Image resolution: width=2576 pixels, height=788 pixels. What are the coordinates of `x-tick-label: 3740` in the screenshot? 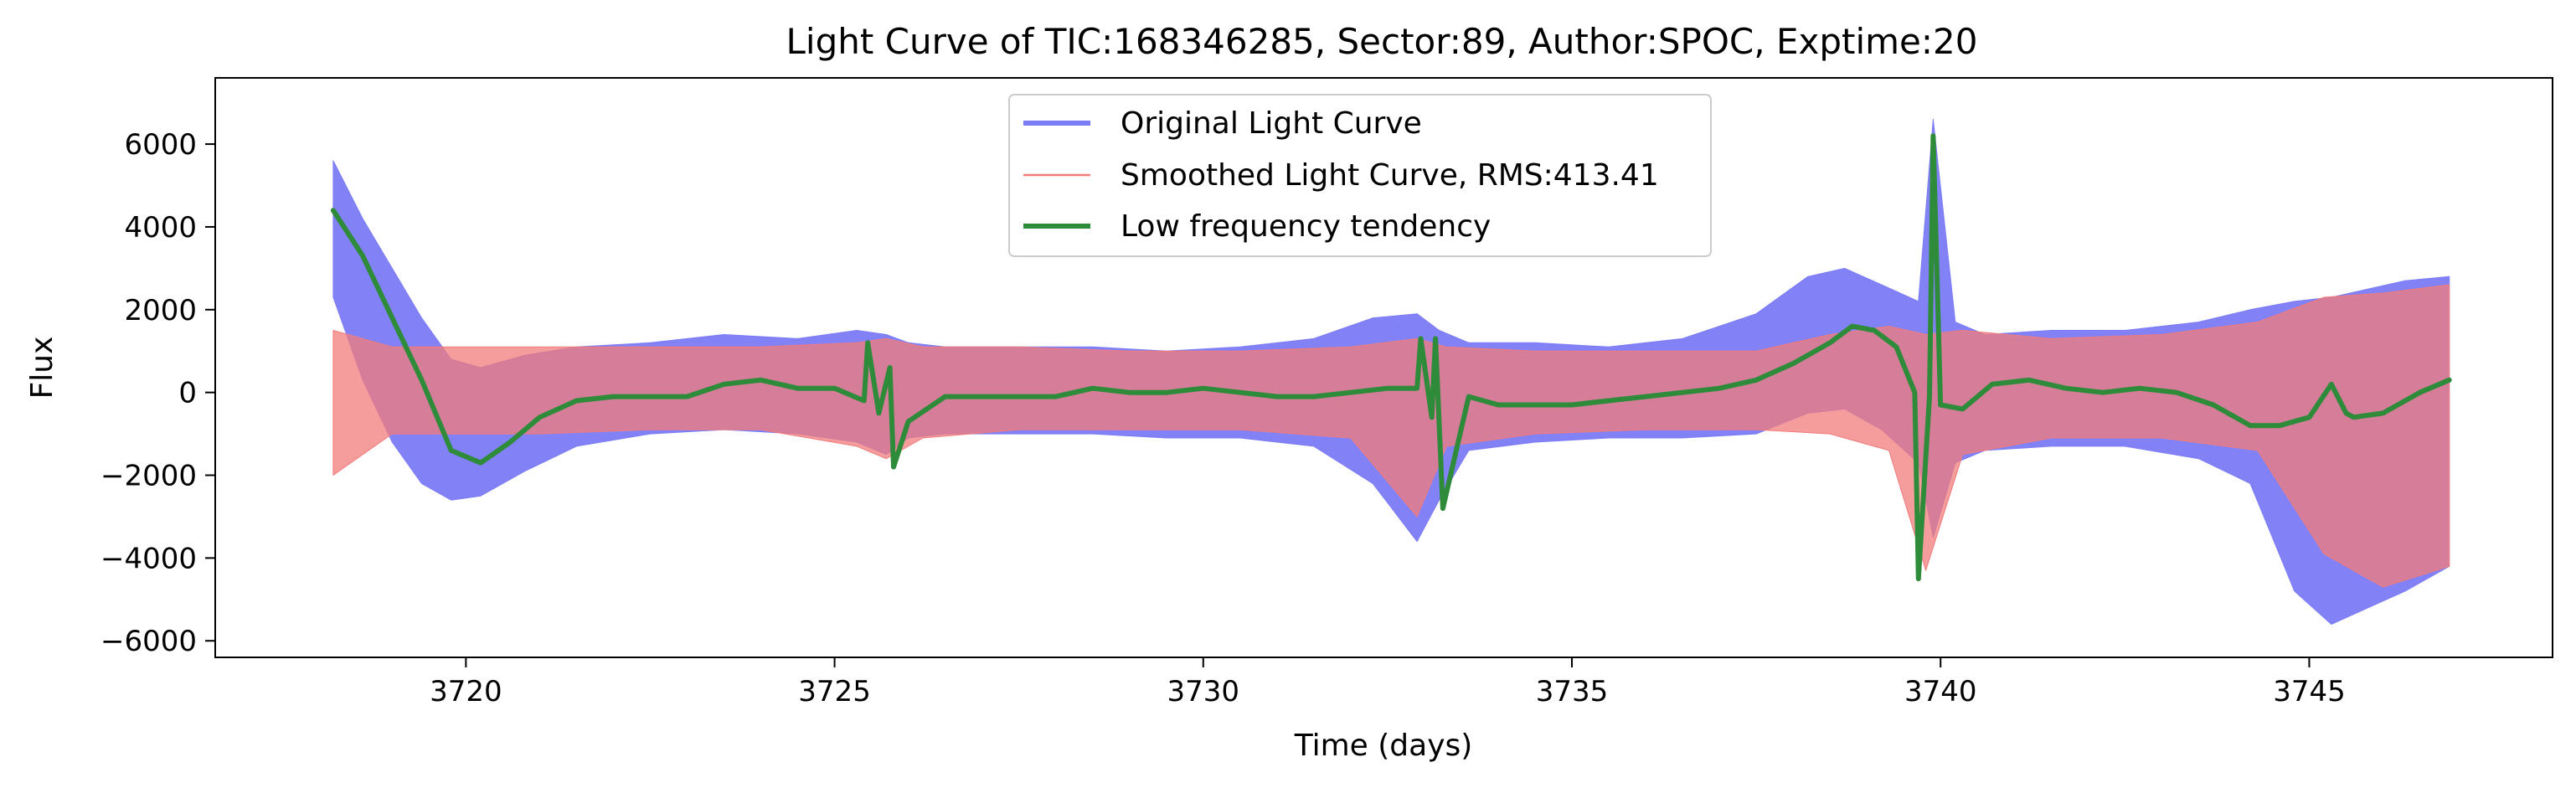 It's located at (1940, 691).